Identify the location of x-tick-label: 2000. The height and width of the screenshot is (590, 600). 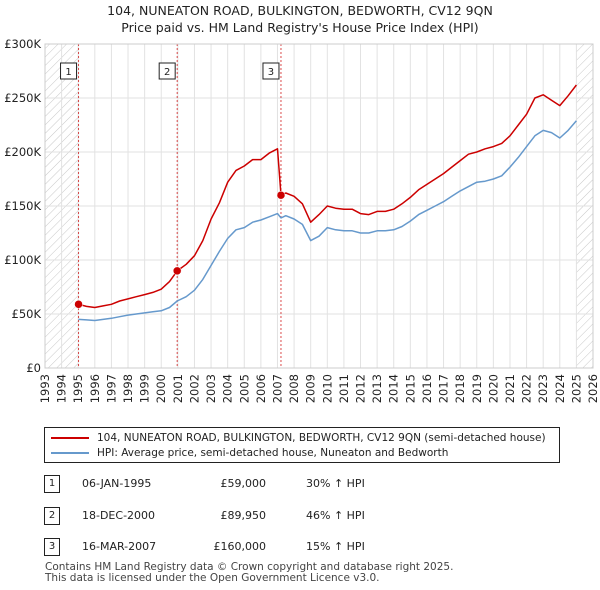
(161, 388).